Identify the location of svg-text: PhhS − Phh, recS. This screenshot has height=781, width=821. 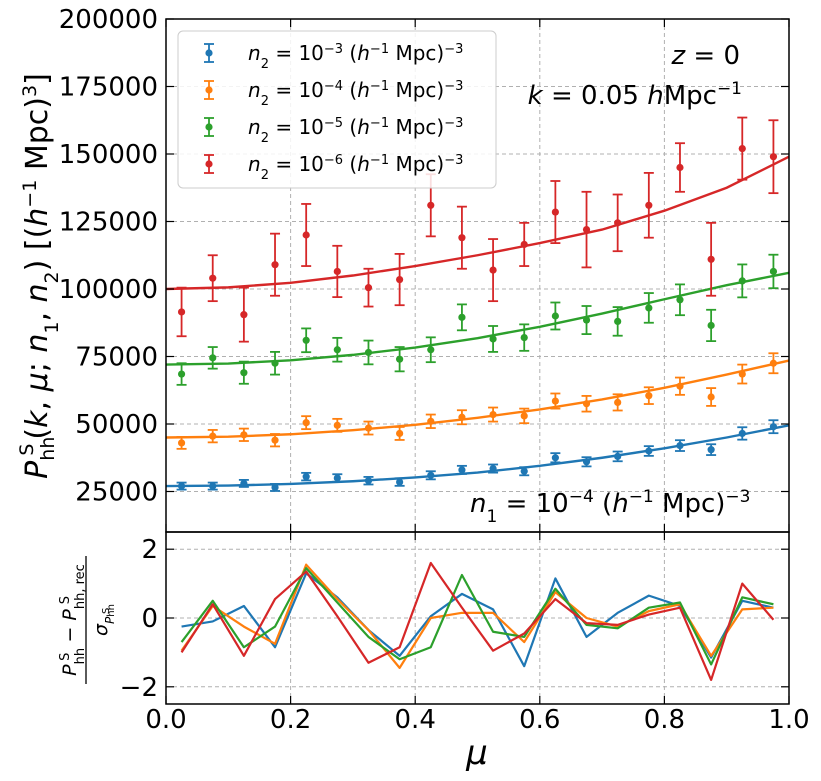
(73, 620).